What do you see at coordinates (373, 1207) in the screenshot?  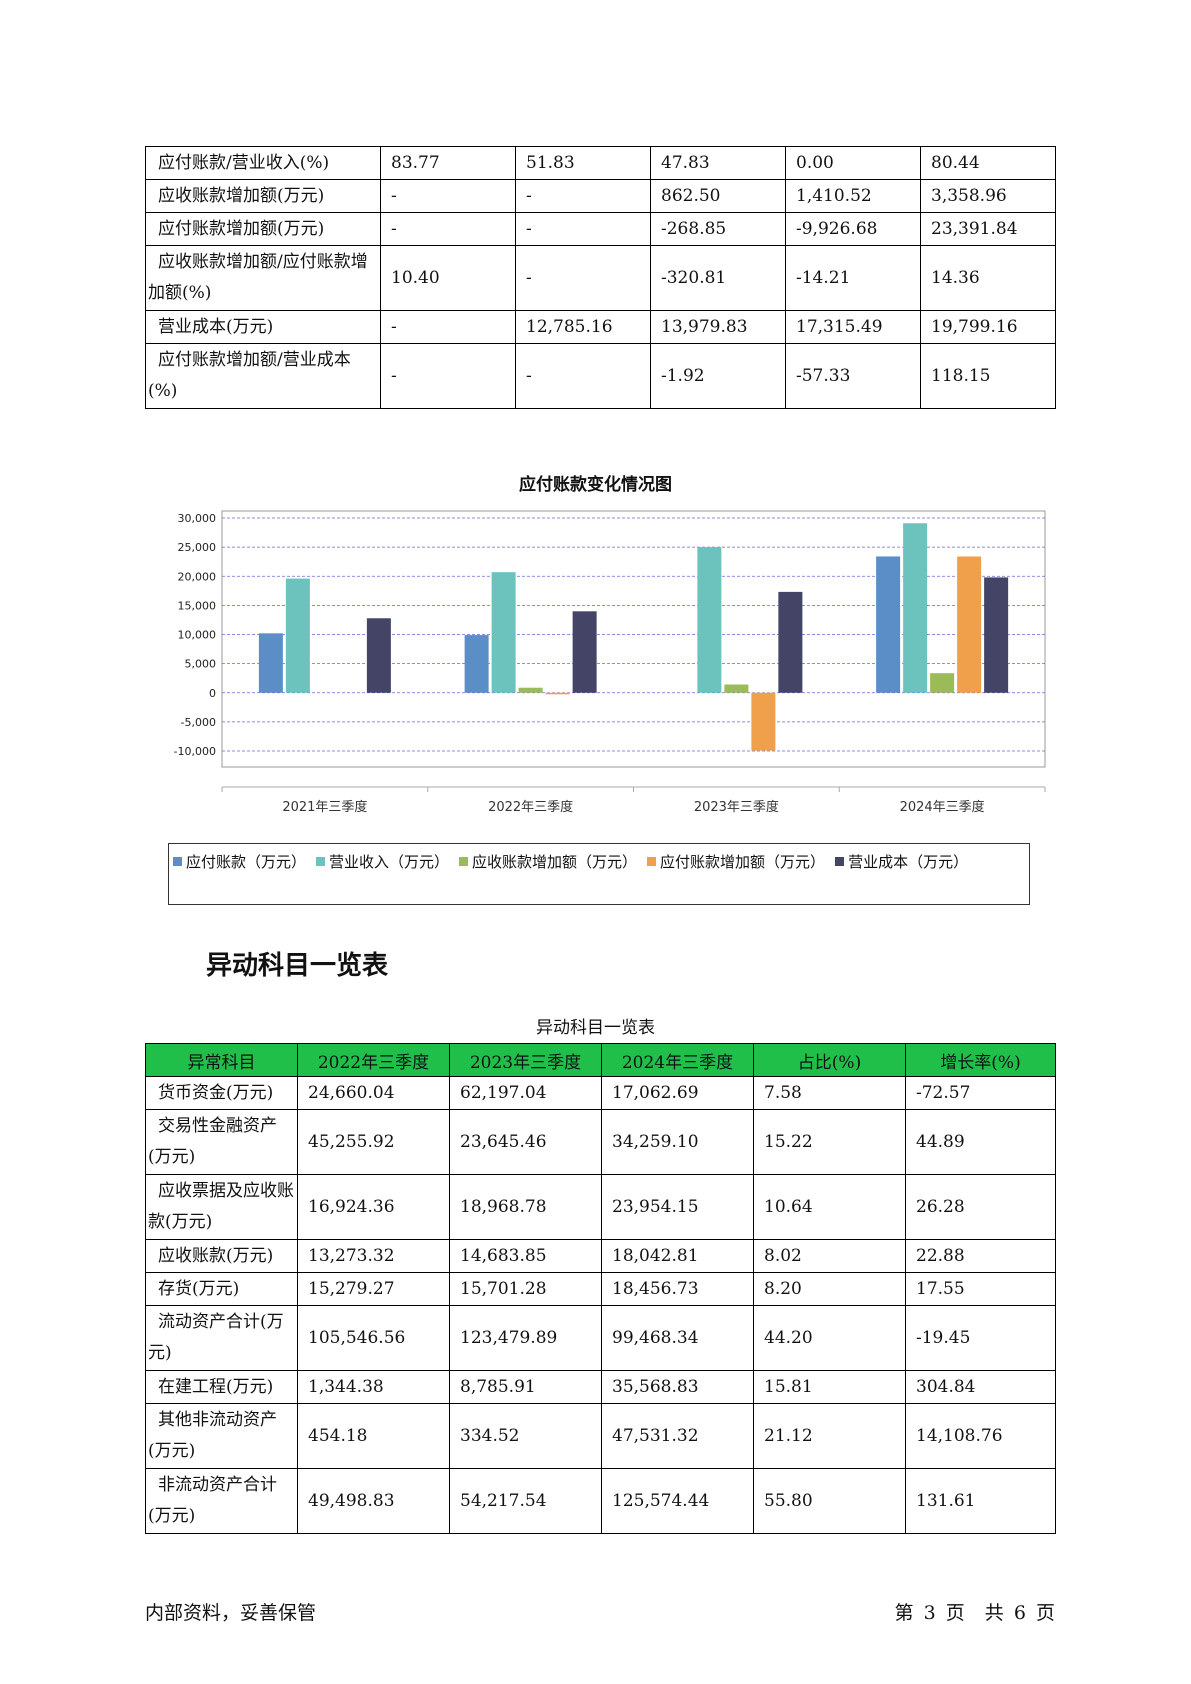 I see `table-cell: 16,924.36` at bounding box center [373, 1207].